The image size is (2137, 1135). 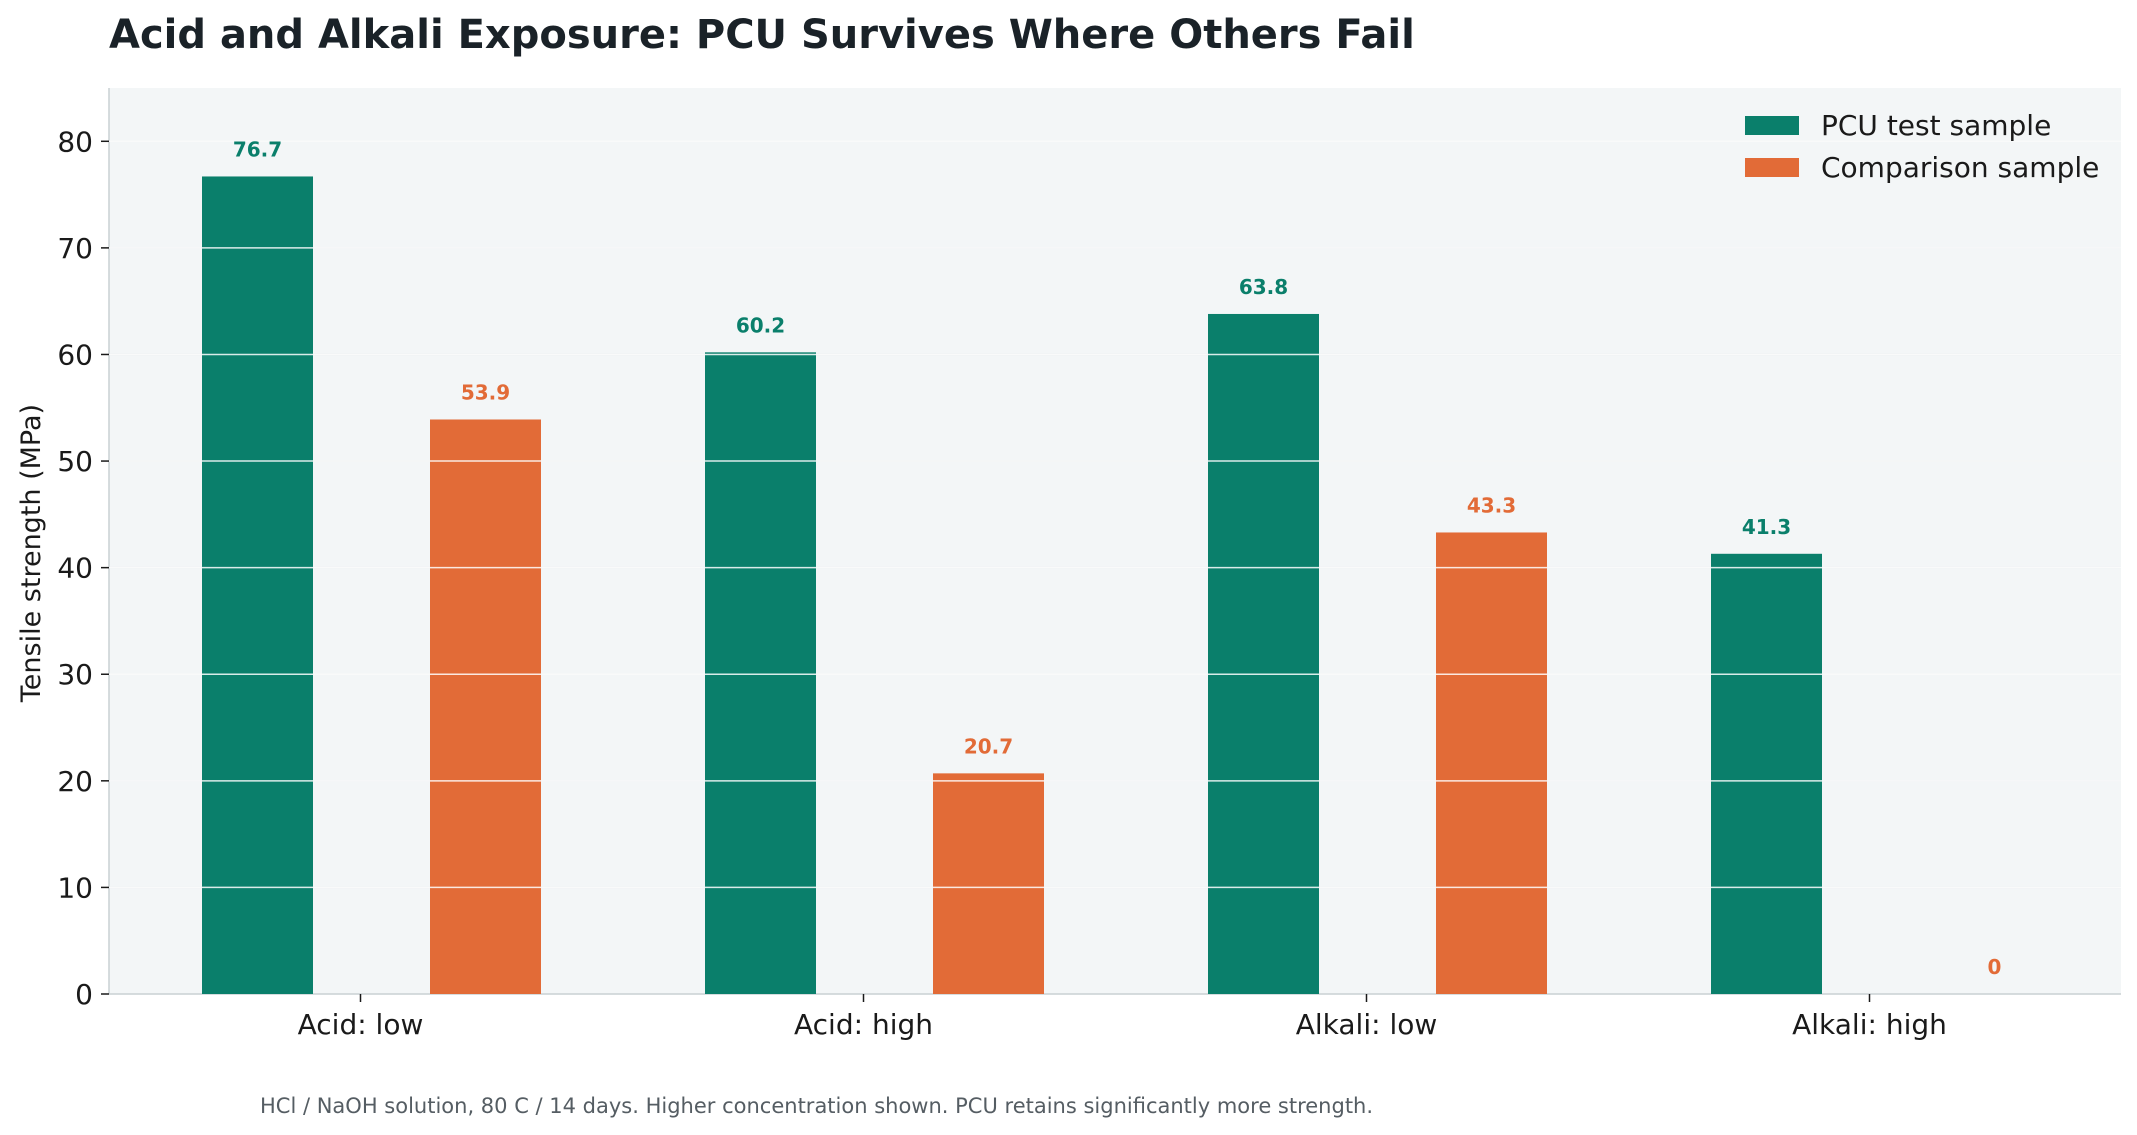 I want to click on x-tick-label: Acid: low, so click(x=361, y=1024).